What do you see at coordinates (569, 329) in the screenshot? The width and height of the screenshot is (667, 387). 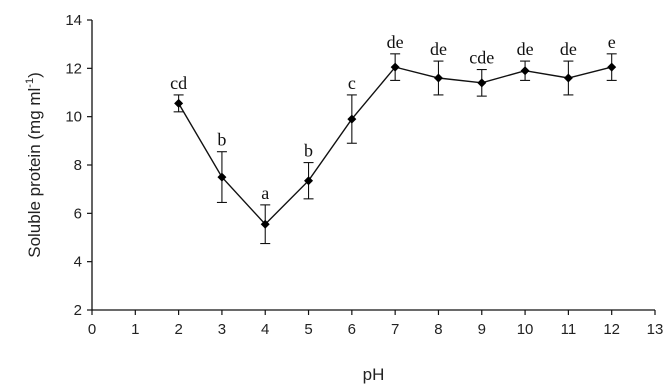 I see `x-tick-label: 11` at bounding box center [569, 329].